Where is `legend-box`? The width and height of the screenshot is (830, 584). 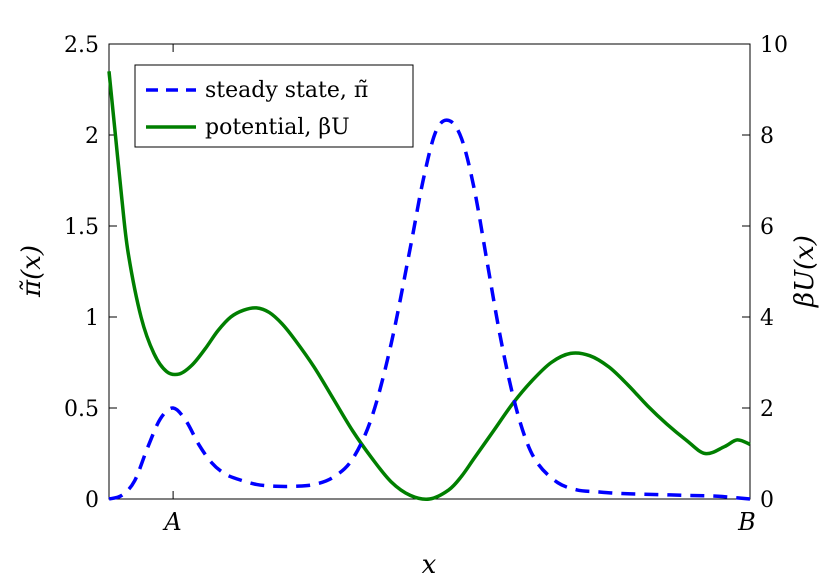
legend-box is located at coordinates (274, 106).